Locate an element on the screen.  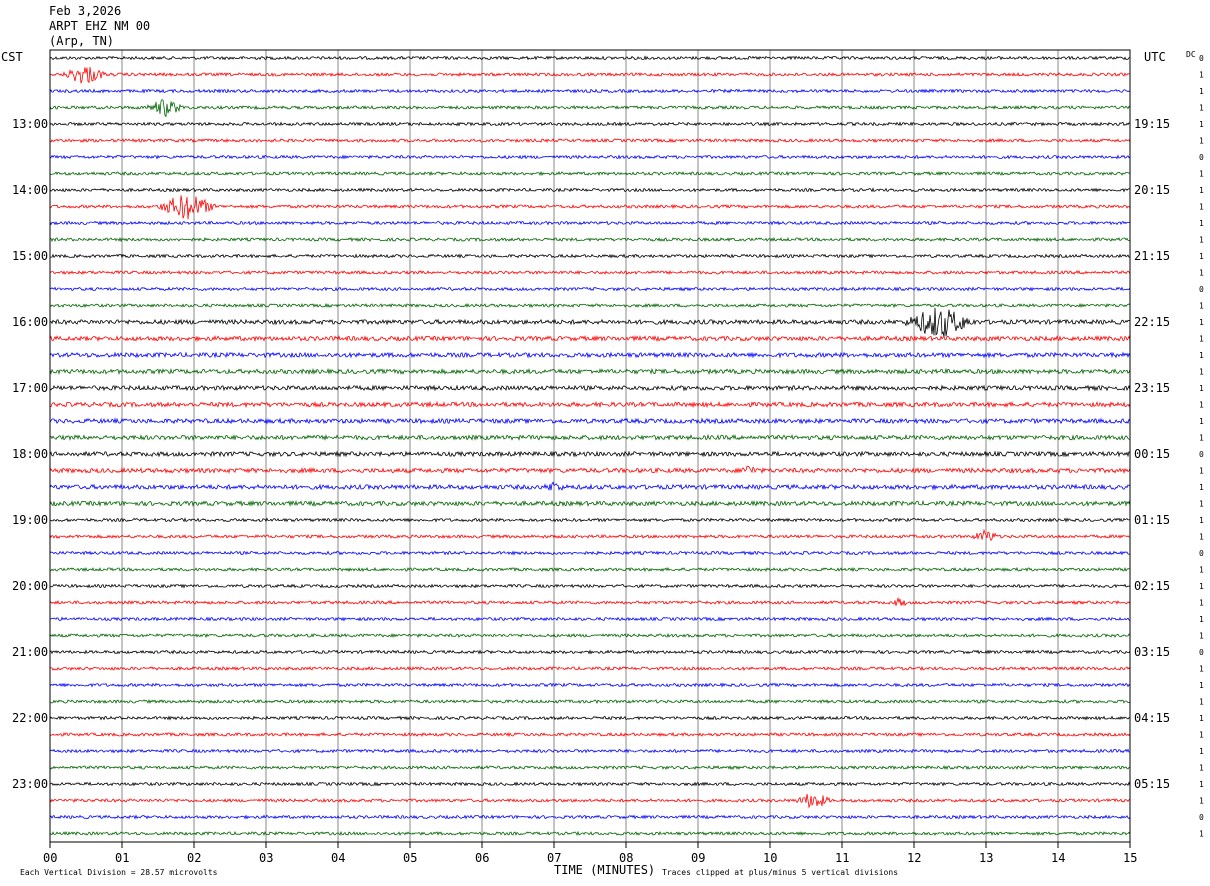
left-timezone-label: CST is located at coordinates (12, 57).